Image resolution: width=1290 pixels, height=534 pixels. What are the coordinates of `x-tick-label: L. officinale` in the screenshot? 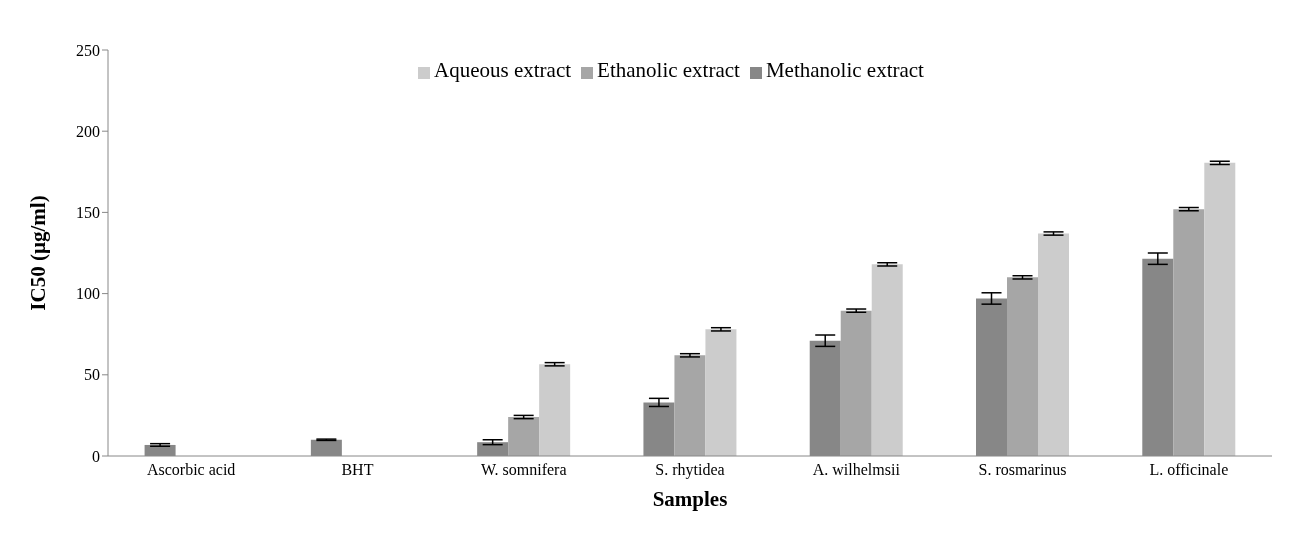 It's located at (1189, 470).